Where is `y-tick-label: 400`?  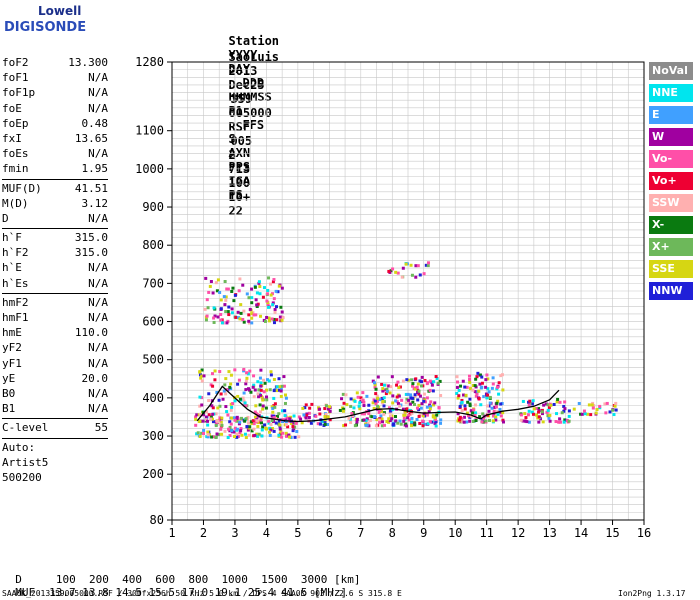 y-tick-label: 400 is located at coordinates (153, 398).